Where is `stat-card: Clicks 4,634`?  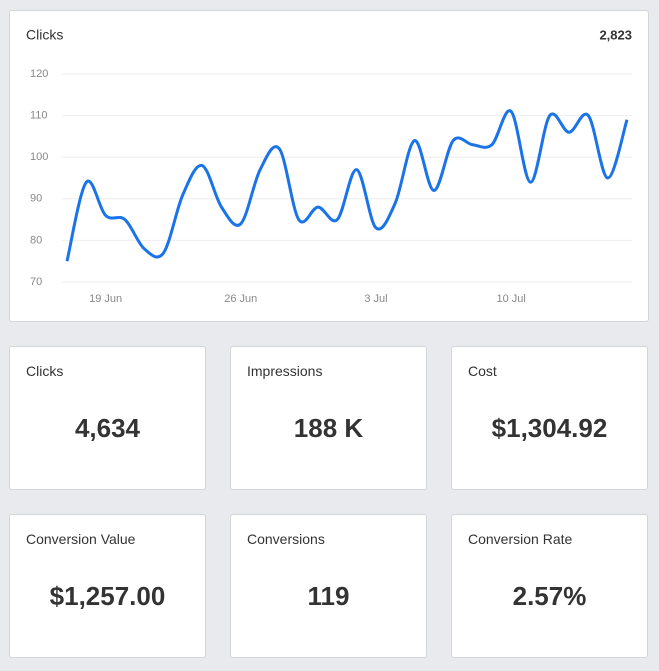 stat-card: Clicks 4,634 is located at coordinates (107, 418).